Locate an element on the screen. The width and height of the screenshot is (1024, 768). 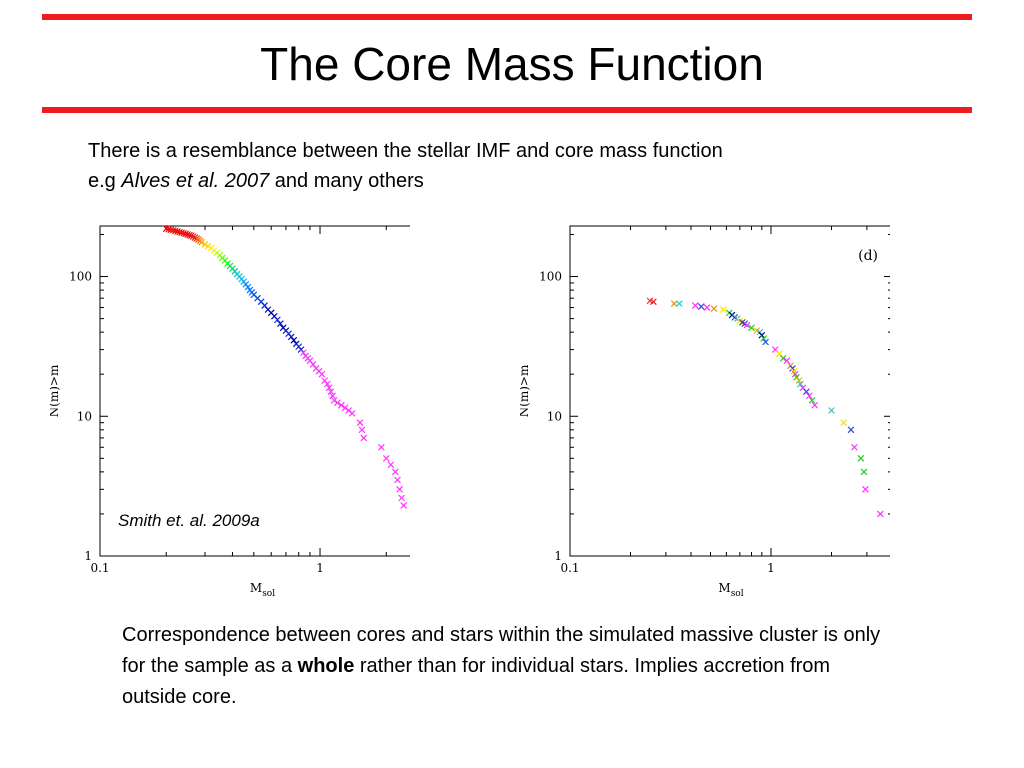
top-red-rule is located at coordinates (507, 17).